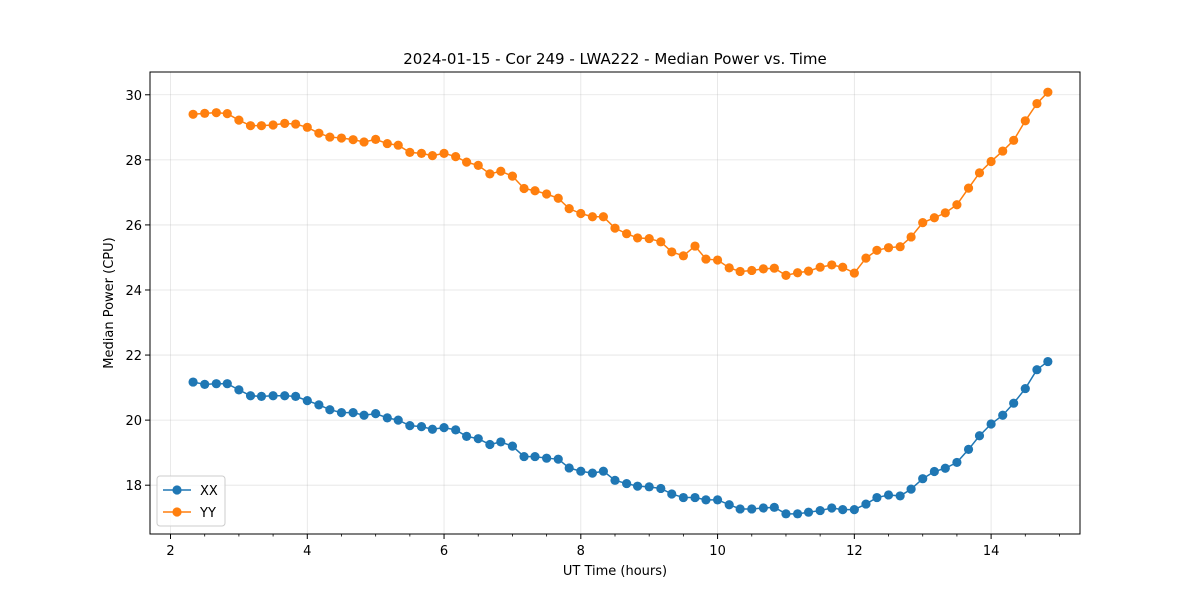 The image size is (1200, 604). What do you see at coordinates (133, 421) in the screenshot?
I see `y-tick-label: 20` at bounding box center [133, 421].